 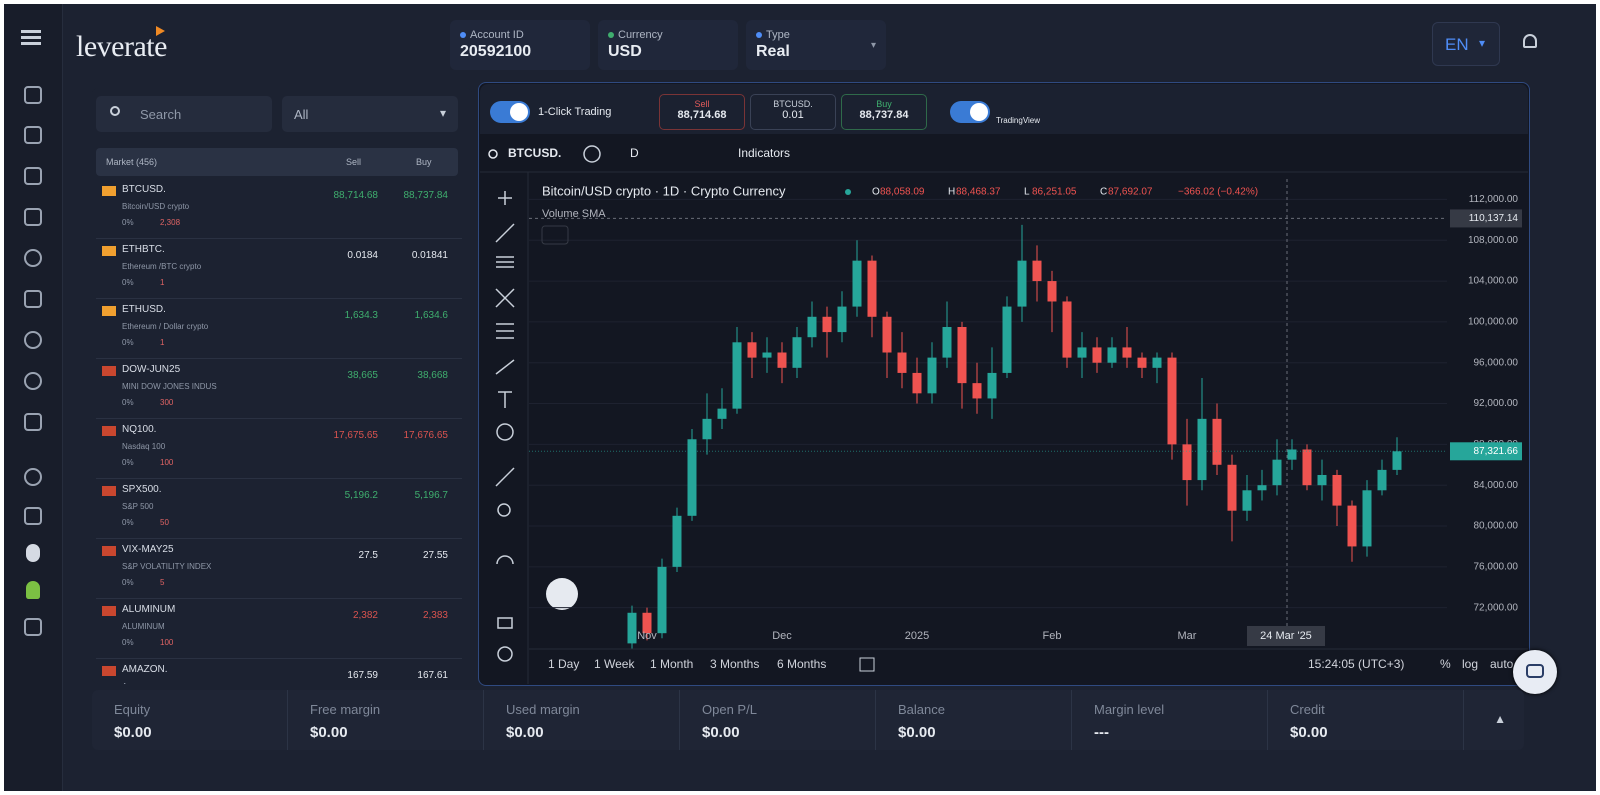 What do you see at coordinates (505, 477) in the screenshot?
I see `measure-tool` at bounding box center [505, 477].